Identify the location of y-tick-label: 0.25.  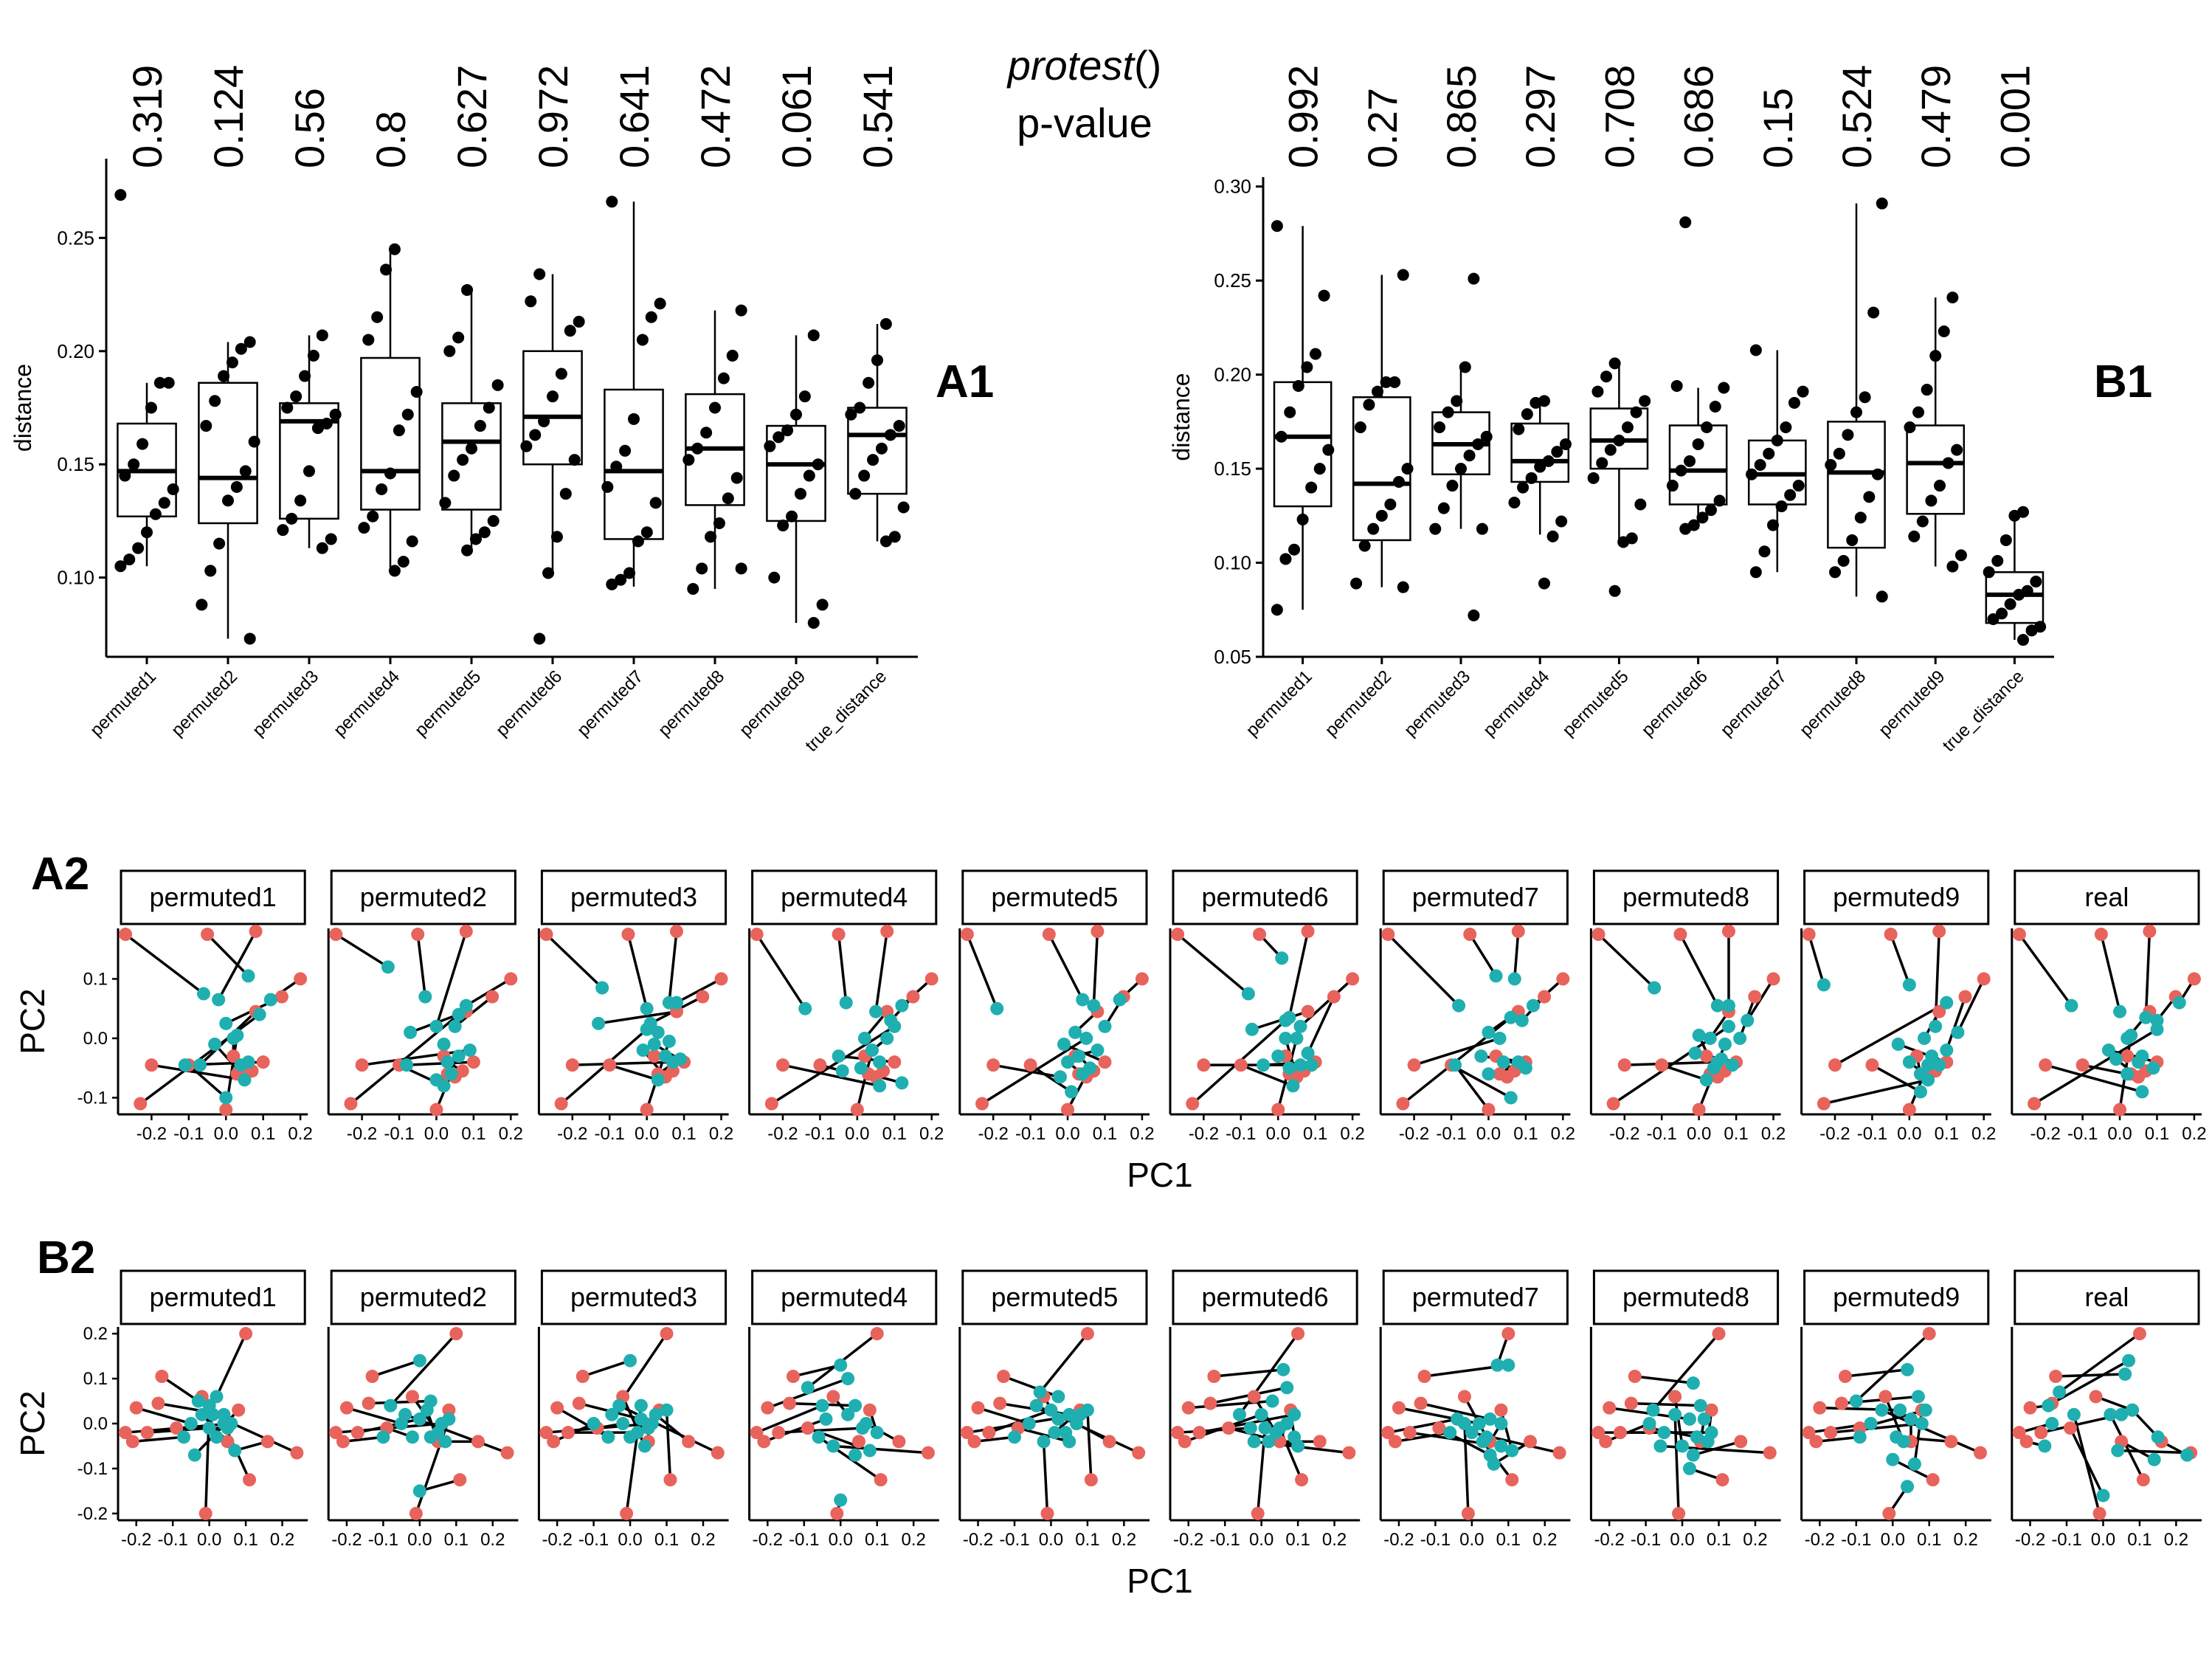
(75, 238).